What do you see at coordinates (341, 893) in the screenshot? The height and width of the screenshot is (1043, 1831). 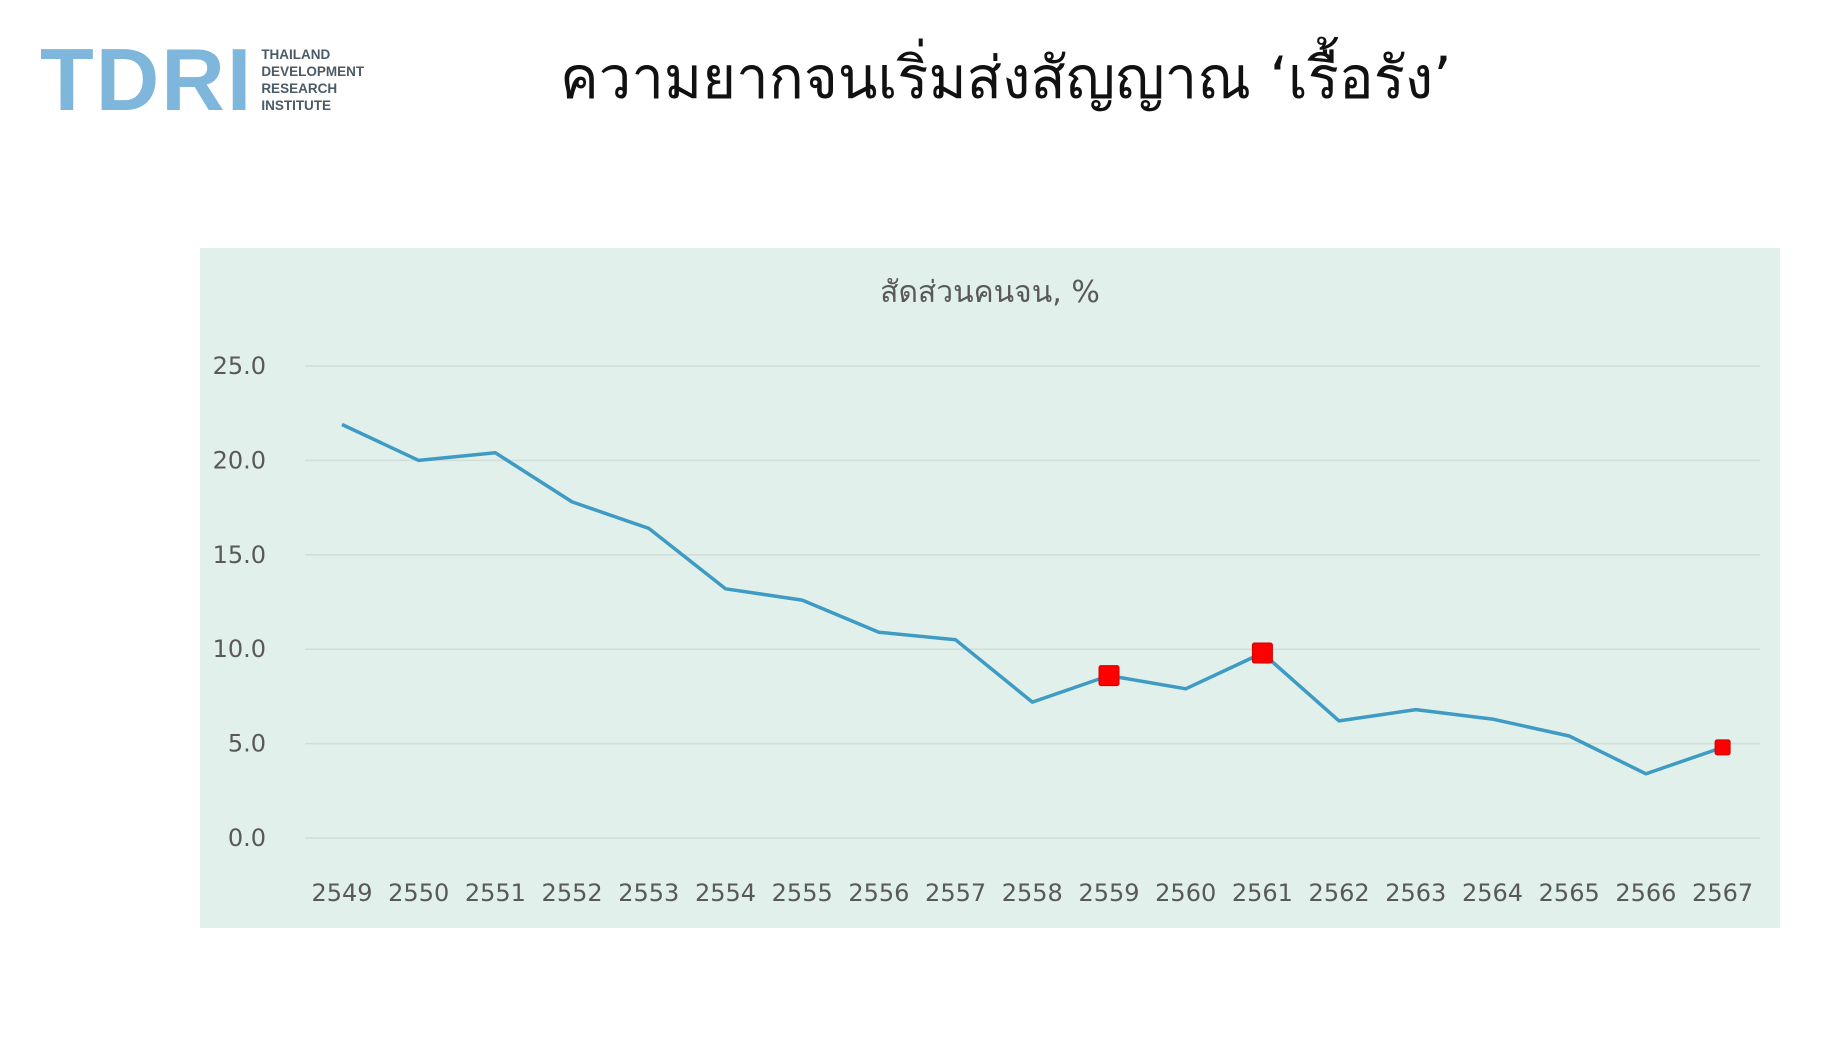 I see `x-tick-label: 2549` at bounding box center [341, 893].